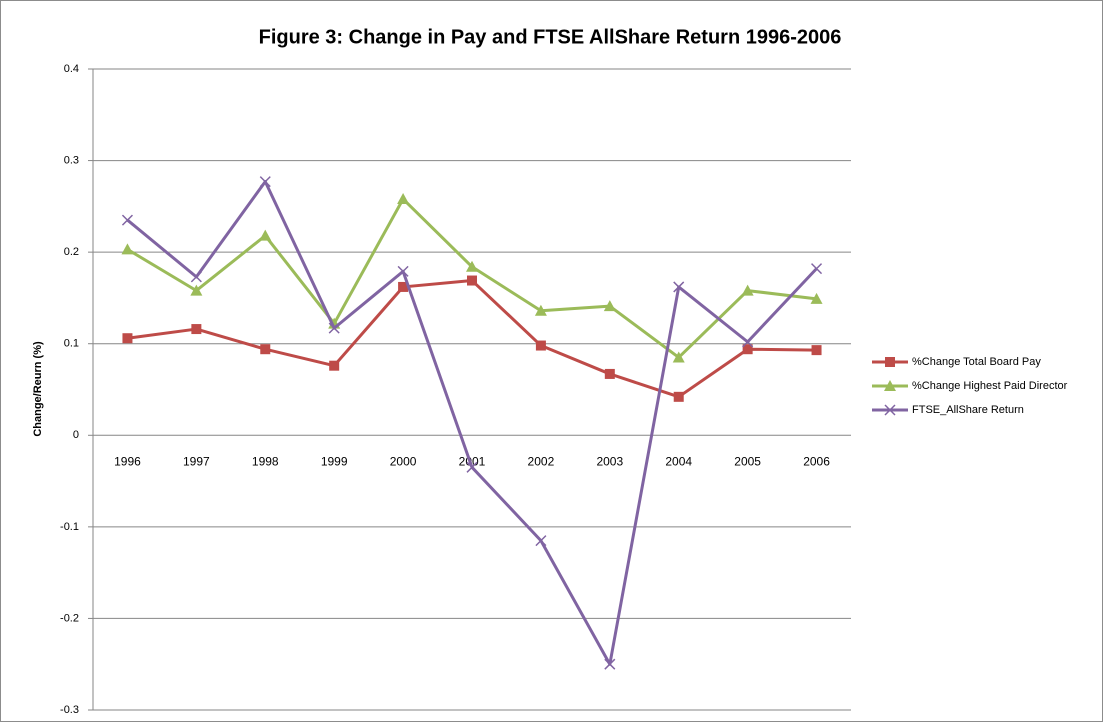 The image size is (1103, 722). Describe the element at coordinates (196, 461) in the screenshot. I see `x-tick-label: 1997` at that location.